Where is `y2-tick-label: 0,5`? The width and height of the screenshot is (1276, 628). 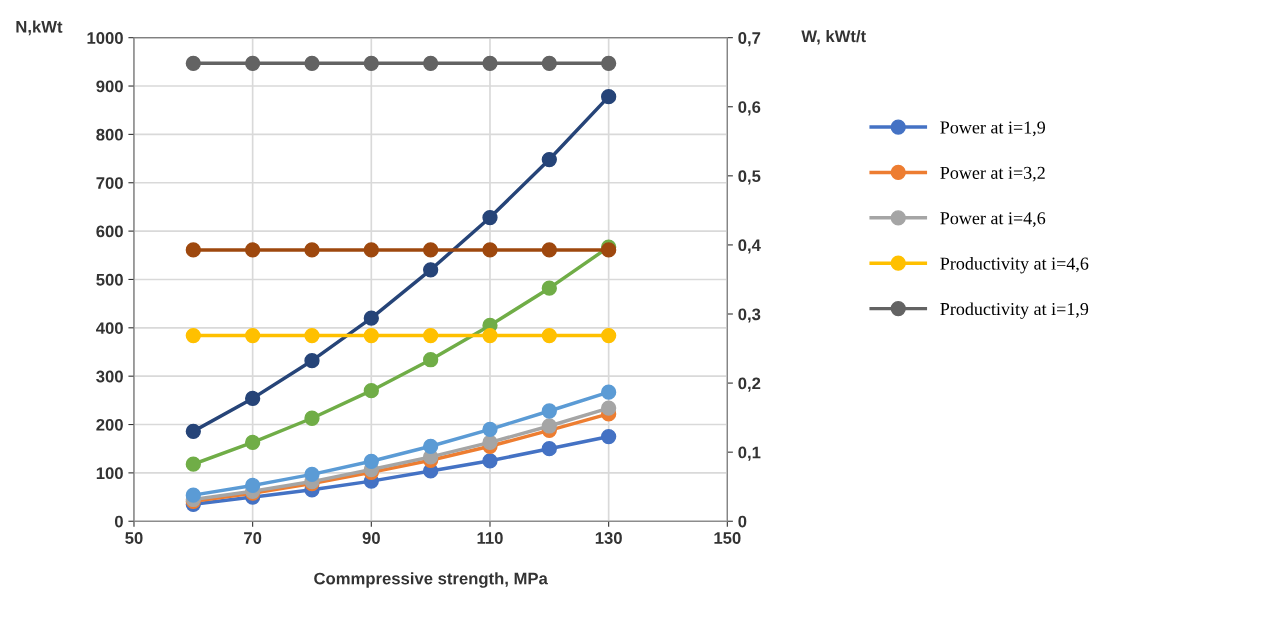
y2-tick-label: 0,5 is located at coordinates (749, 177).